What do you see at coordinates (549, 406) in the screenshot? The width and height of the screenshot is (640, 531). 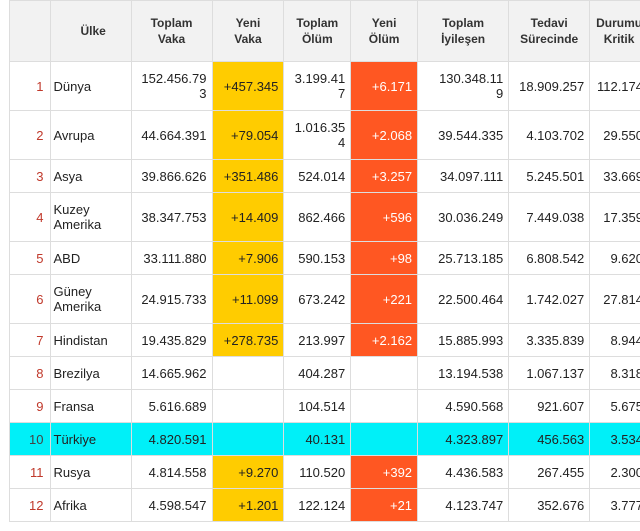 I see `active-cell: 921.607` at bounding box center [549, 406].